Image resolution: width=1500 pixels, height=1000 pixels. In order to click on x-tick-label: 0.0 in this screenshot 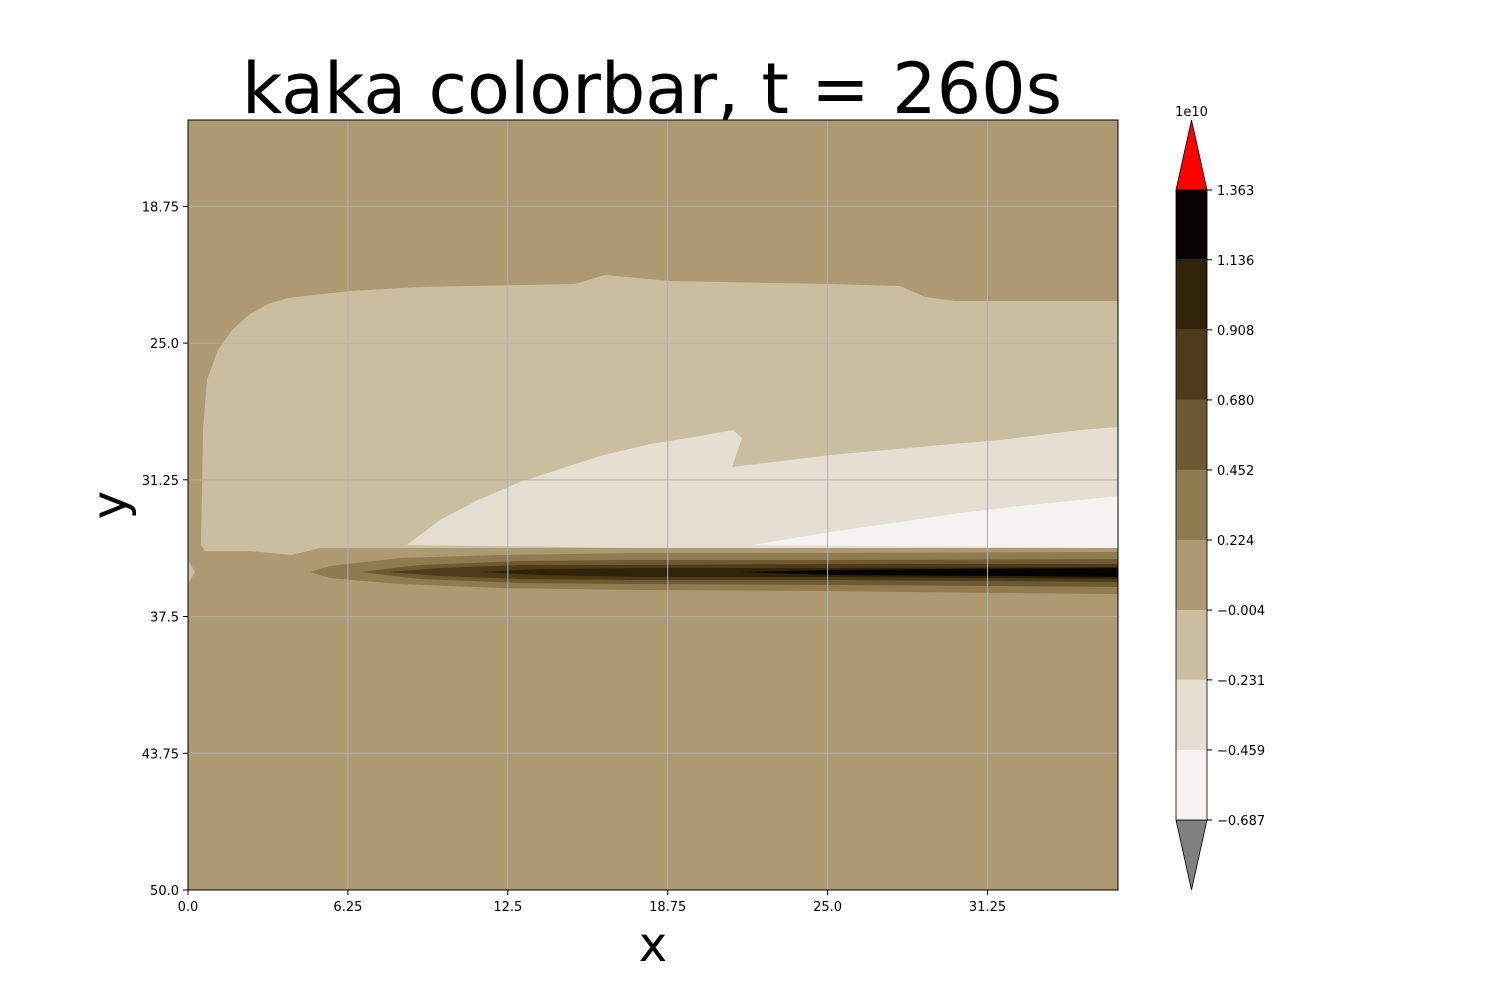, I will do `click(188, 907)`.